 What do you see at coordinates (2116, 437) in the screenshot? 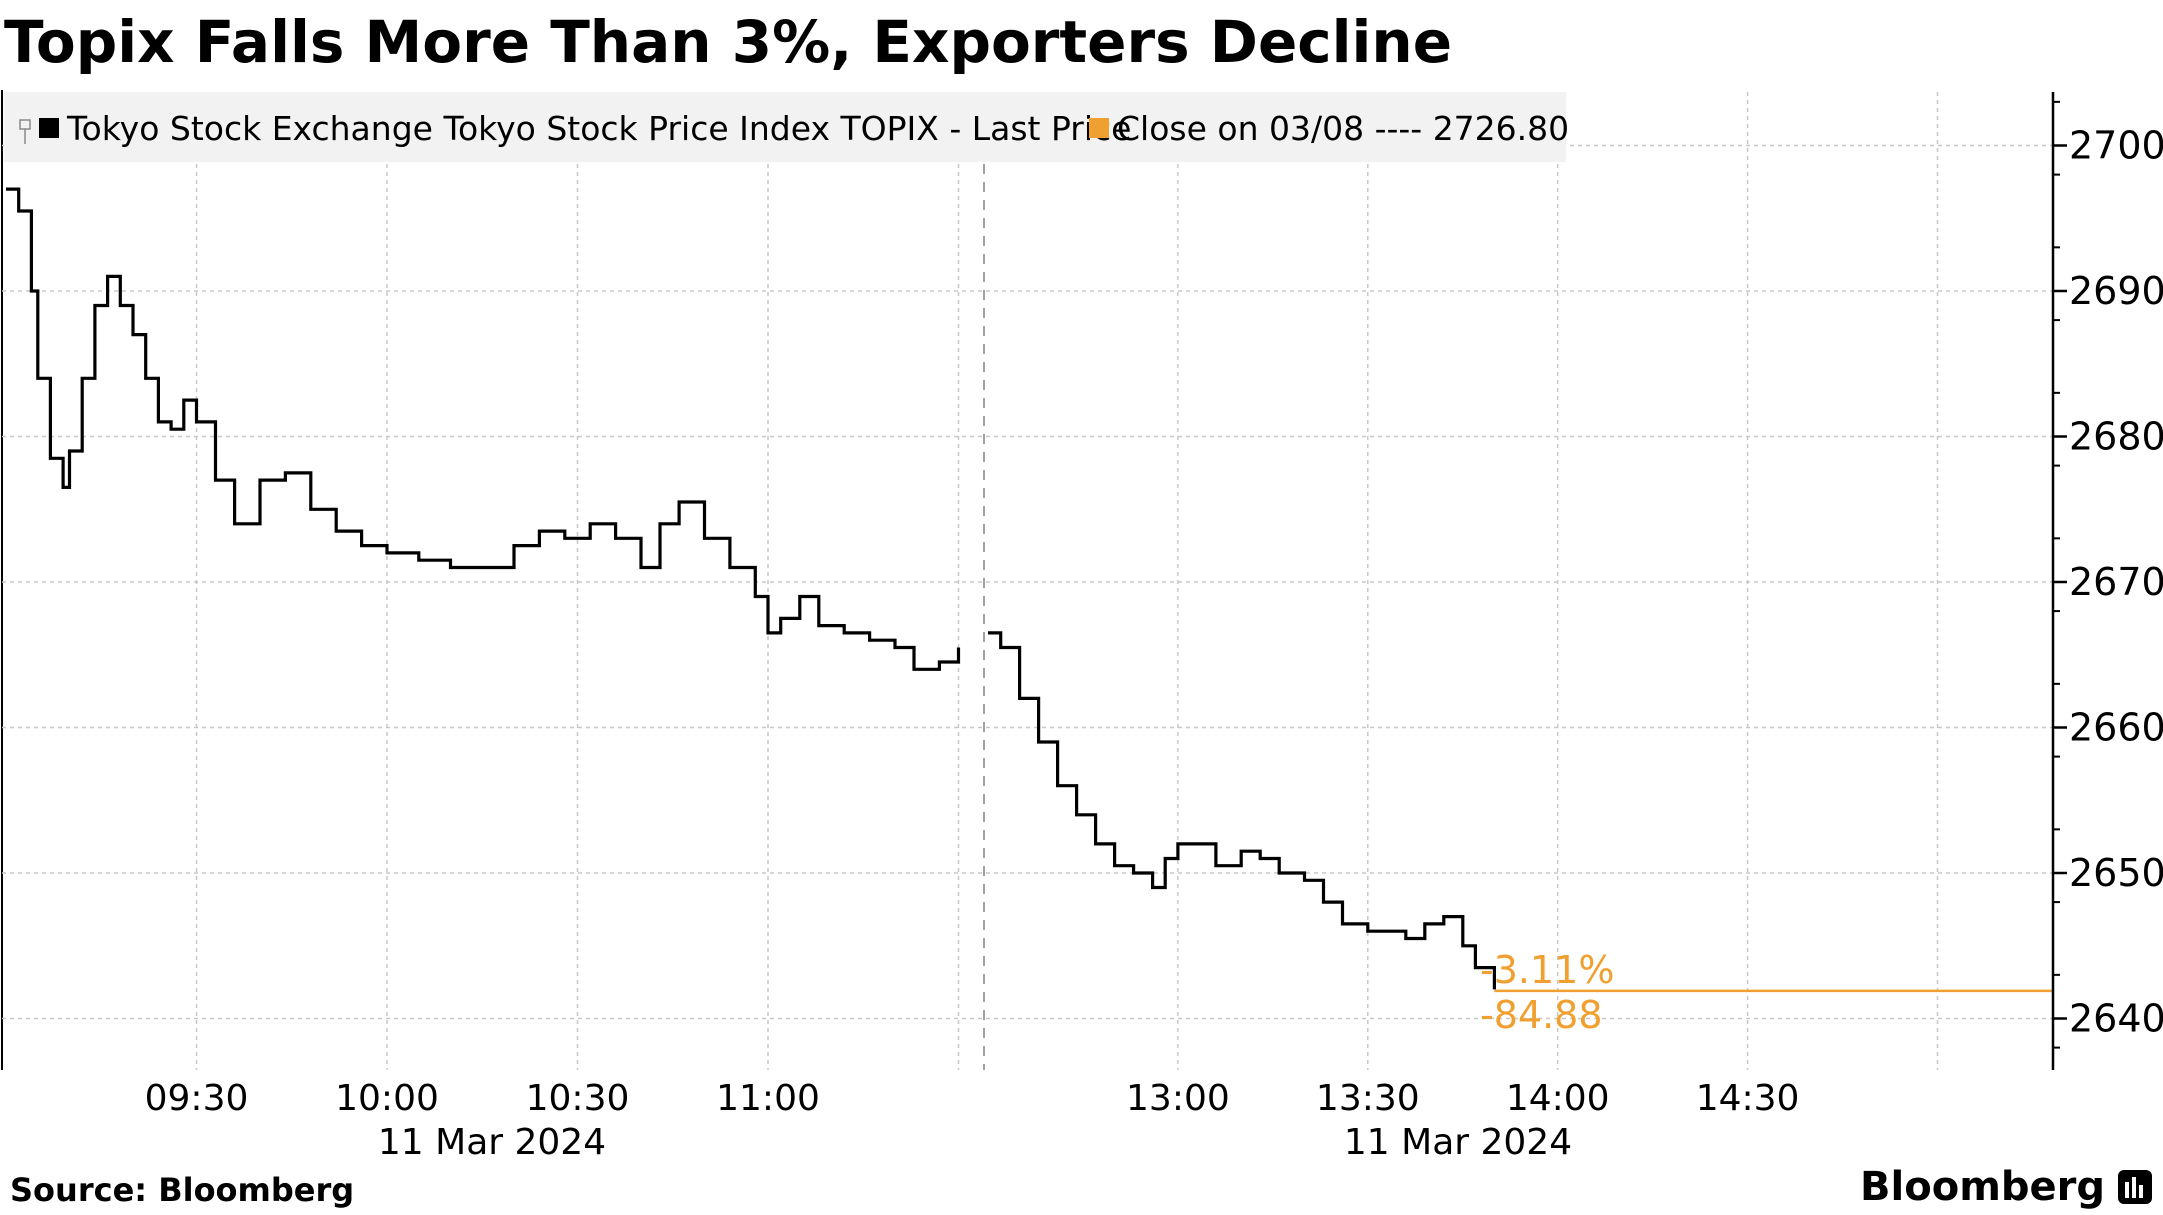
I see `y-tick-label: 2680` at bounding box center [2116, 437].